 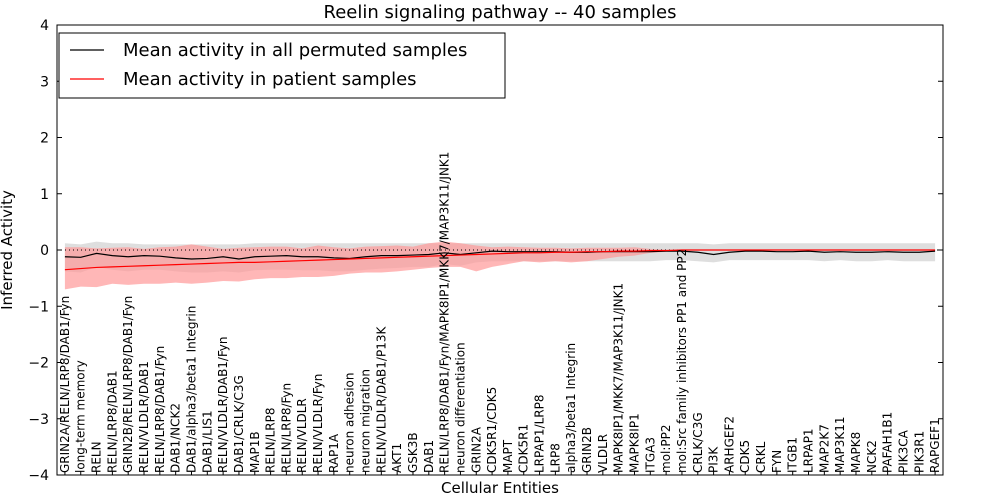 I want to click on x-category-label: ITGA3, so click(x=650, y=455).